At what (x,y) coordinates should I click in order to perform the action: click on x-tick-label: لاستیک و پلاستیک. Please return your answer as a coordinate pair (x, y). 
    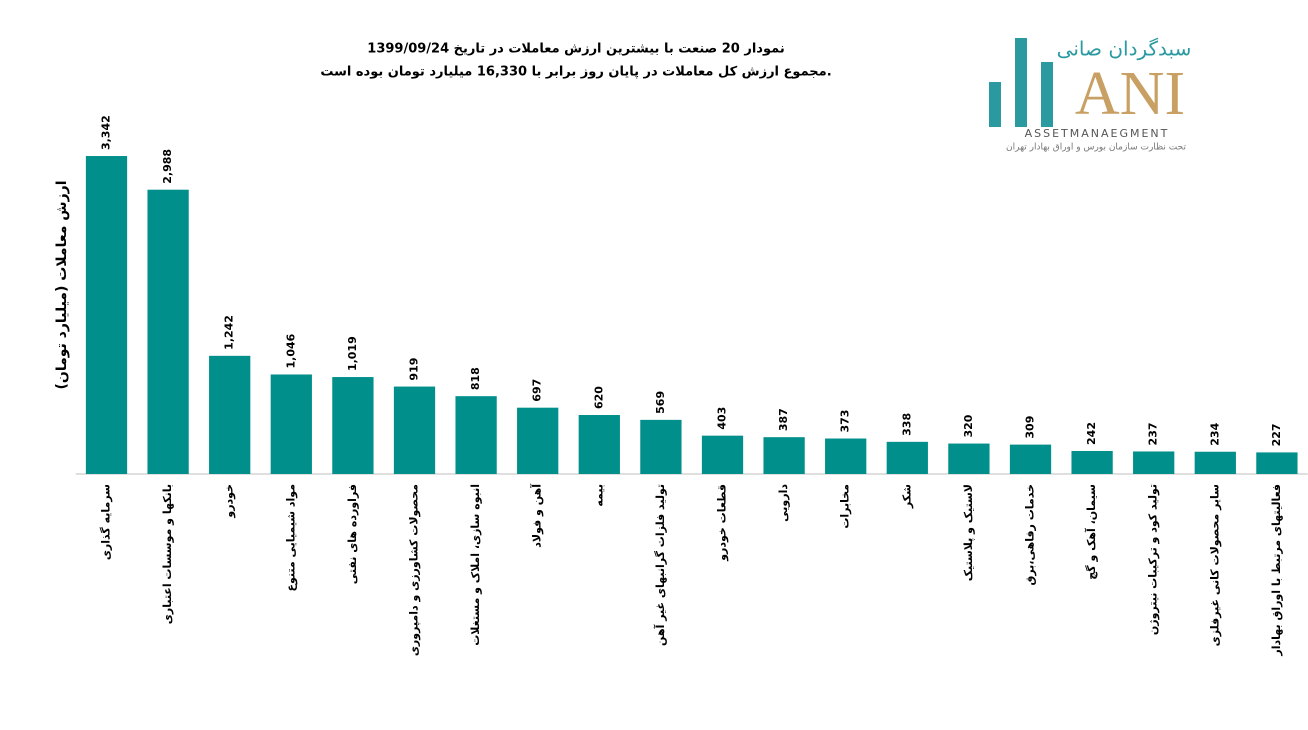
    Looking at the image, I should click on (968, 532).